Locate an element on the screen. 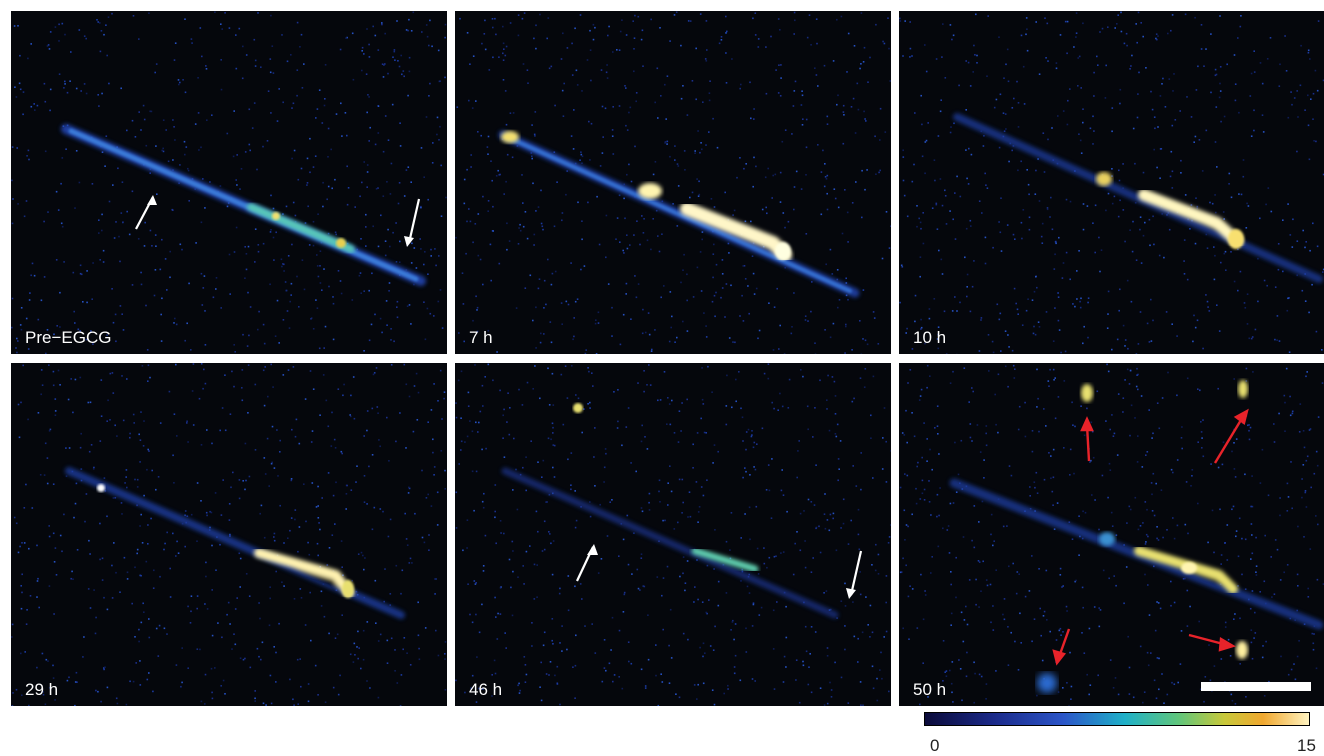  timepoint-label: 7 h is located at coordinates (481, 338).